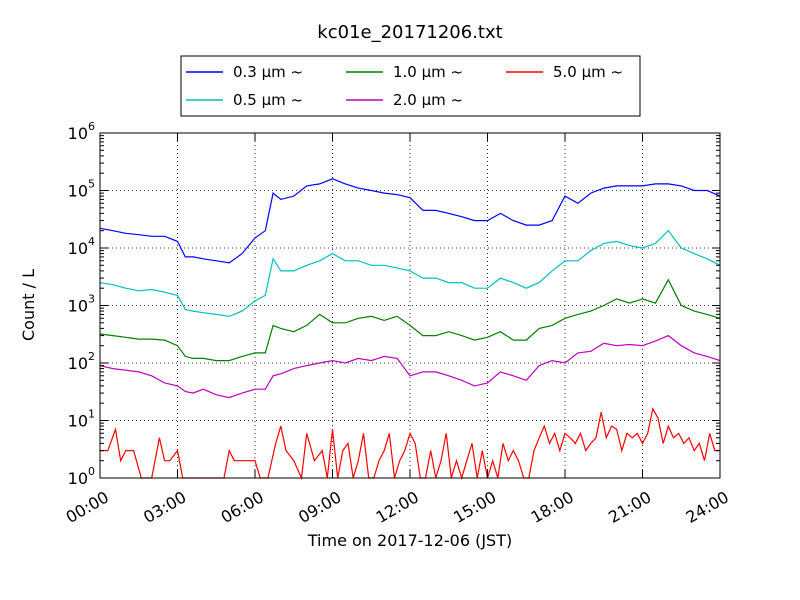 The width and height of the screenshot is (800, 600). What do you see at coordinates (164, 507) in the screenshot?
I see `x-tick-label: 03:00` at bounding box center [164, 507].